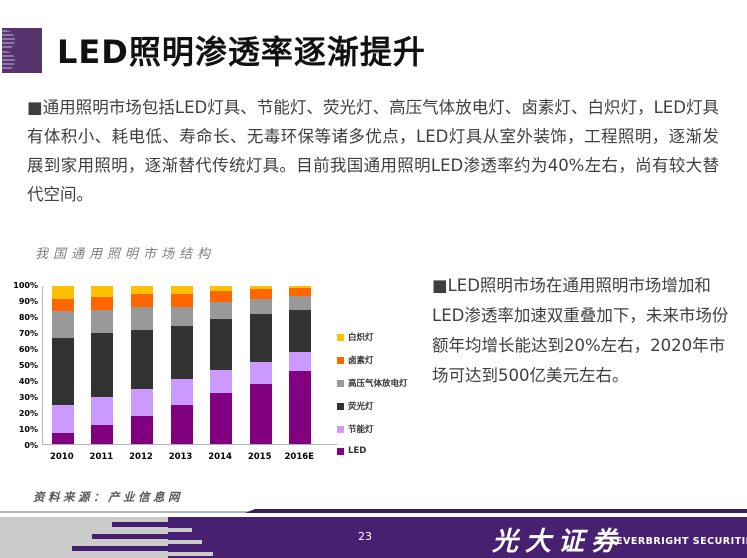 This screenshot has width=747, height=558. I want to click on chart-bars, so click(181, 365).